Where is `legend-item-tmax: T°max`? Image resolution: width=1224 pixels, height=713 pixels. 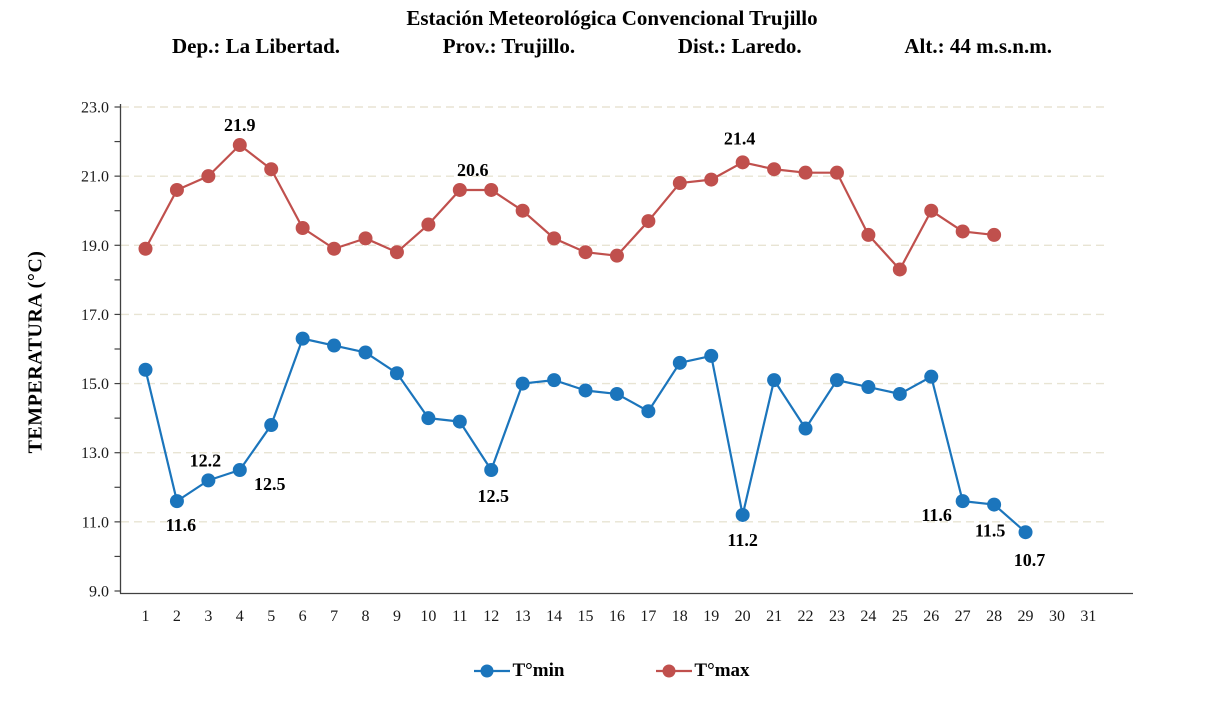 legend-item-tmax: T°max is located at coordinates (703, 671).